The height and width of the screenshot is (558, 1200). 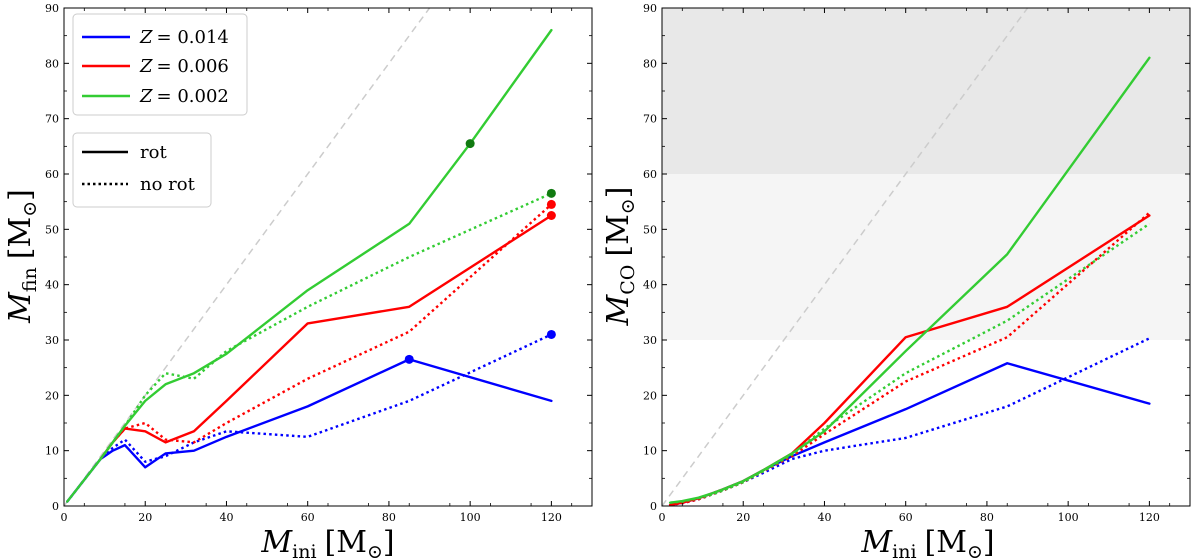 What do you see at coordinates (909, 422) in the screenshot?
I see `right-series-z-0-014-no-rot` at bounding box center [909, 422].